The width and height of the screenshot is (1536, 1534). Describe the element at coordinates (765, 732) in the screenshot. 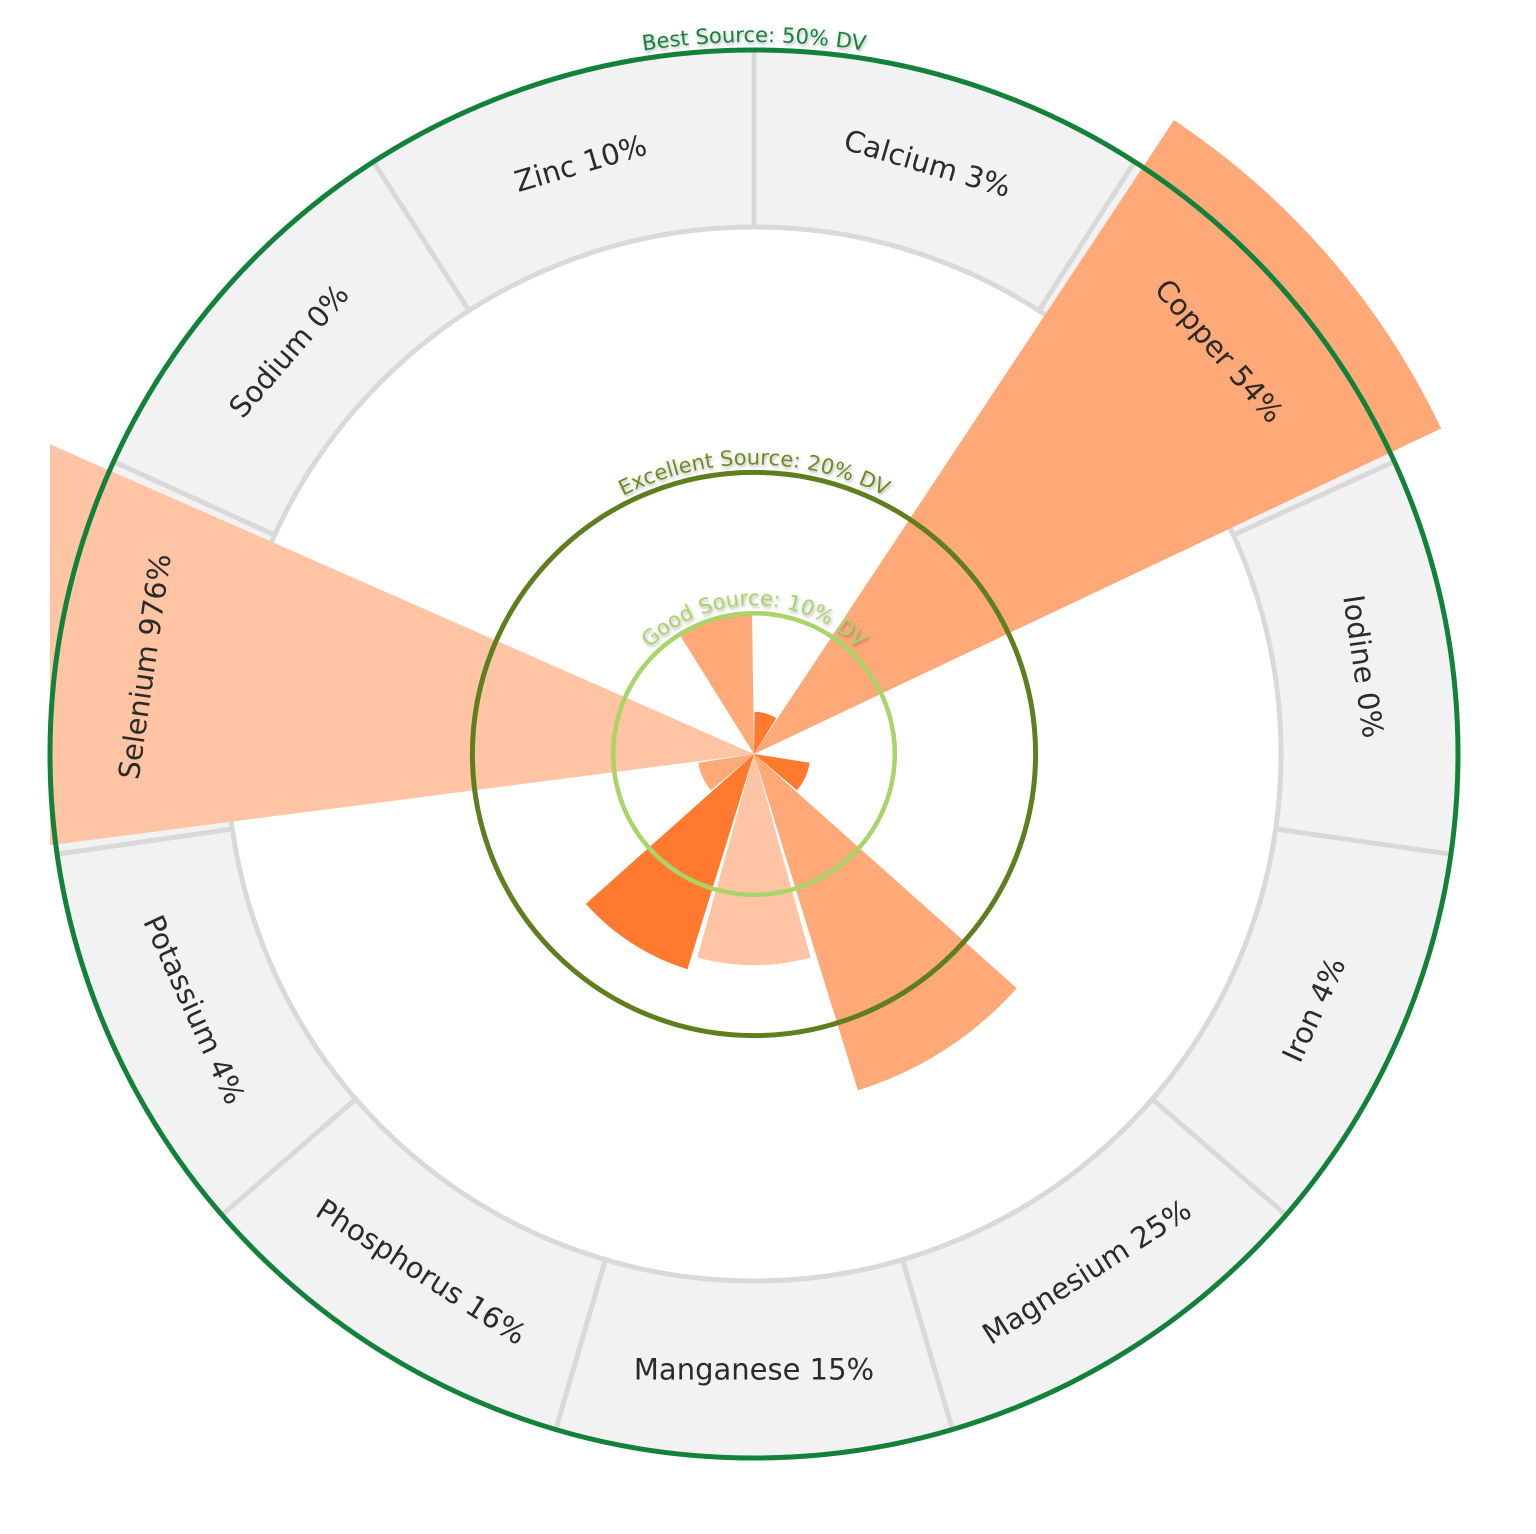

I see `bar-calcium` at that location.